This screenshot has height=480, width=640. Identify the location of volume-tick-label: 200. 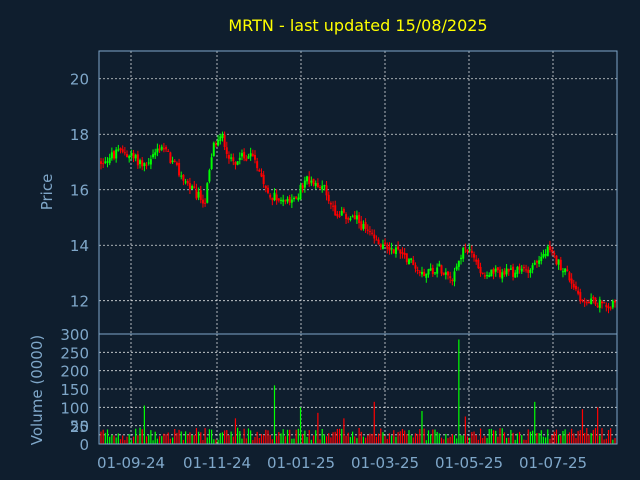
(74, 372).